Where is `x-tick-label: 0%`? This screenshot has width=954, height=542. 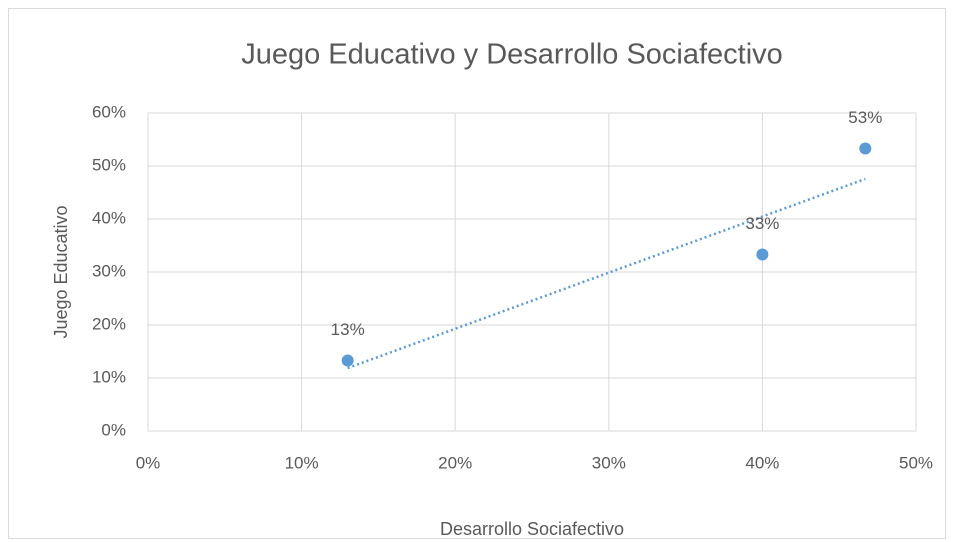
x-tick-label: 0% is located at coordinates (148, 462).